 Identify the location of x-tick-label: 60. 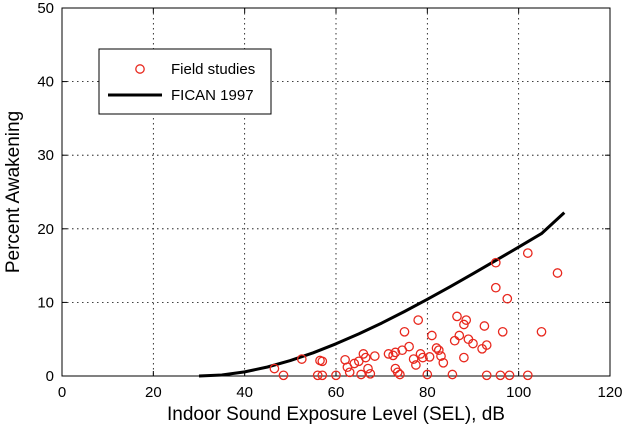
(336, 392).